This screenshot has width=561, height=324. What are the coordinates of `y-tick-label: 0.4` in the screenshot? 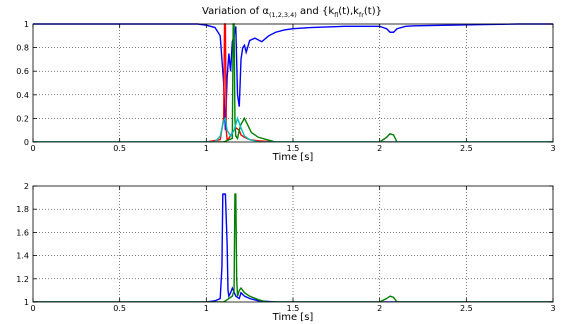 It's located at (22, 95).